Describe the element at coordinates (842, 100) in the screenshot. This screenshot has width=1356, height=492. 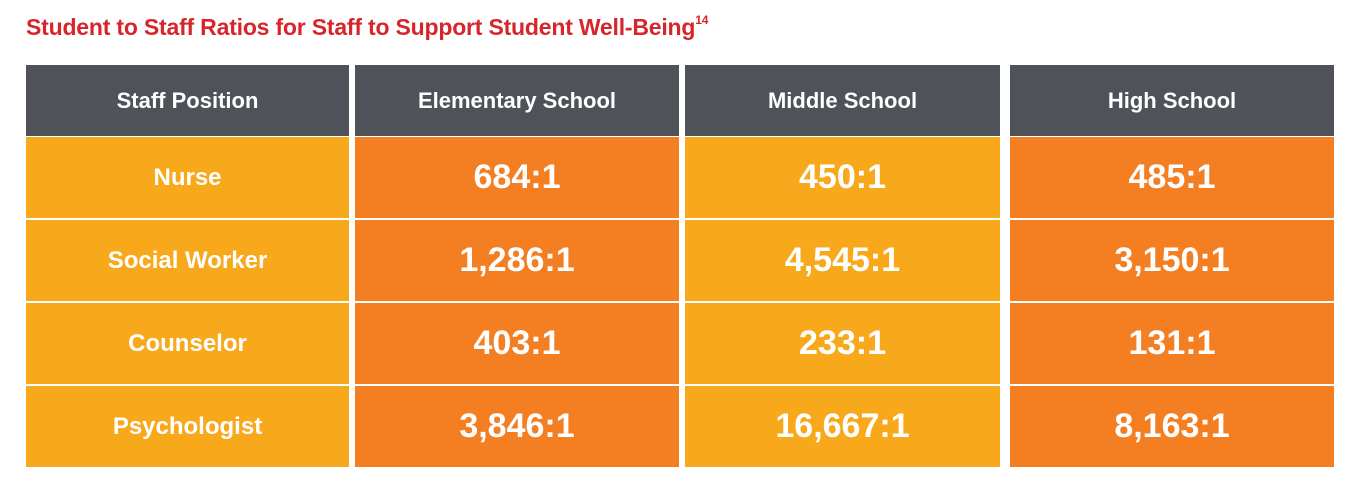
I see `column-header-middle-school: Middle School` at that location.